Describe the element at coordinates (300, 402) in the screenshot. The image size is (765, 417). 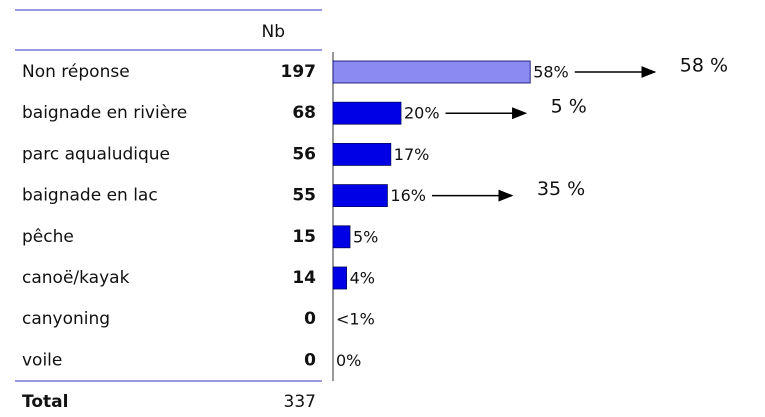
I see `total: 337` at that location.